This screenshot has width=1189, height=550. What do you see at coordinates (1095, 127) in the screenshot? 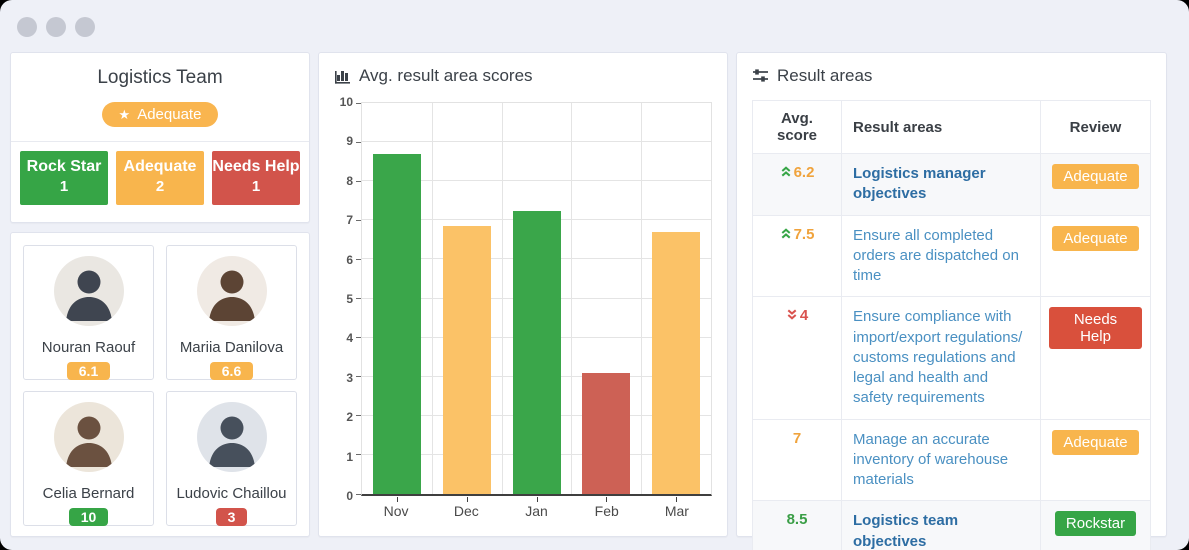
I see `column-header: Review` at bounding box center [1095, 127].